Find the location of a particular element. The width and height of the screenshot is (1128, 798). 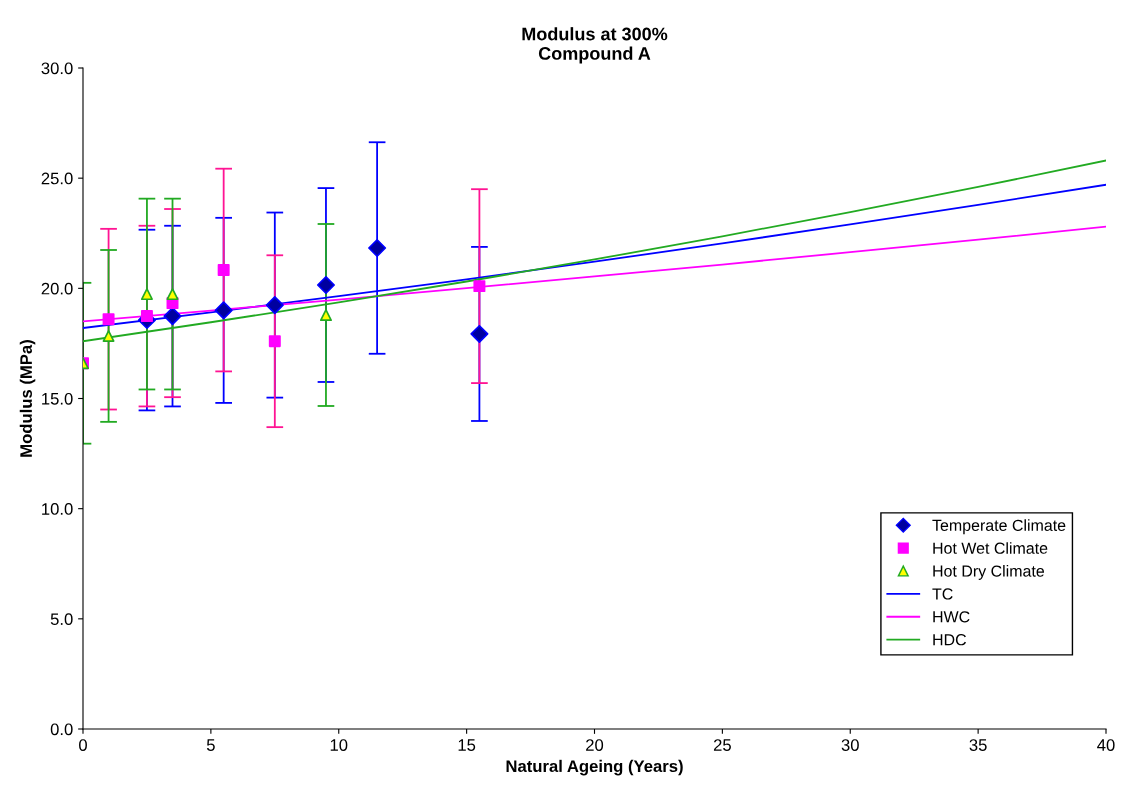

y-tick-label: 30.0 is located at coordinates (57, 68).